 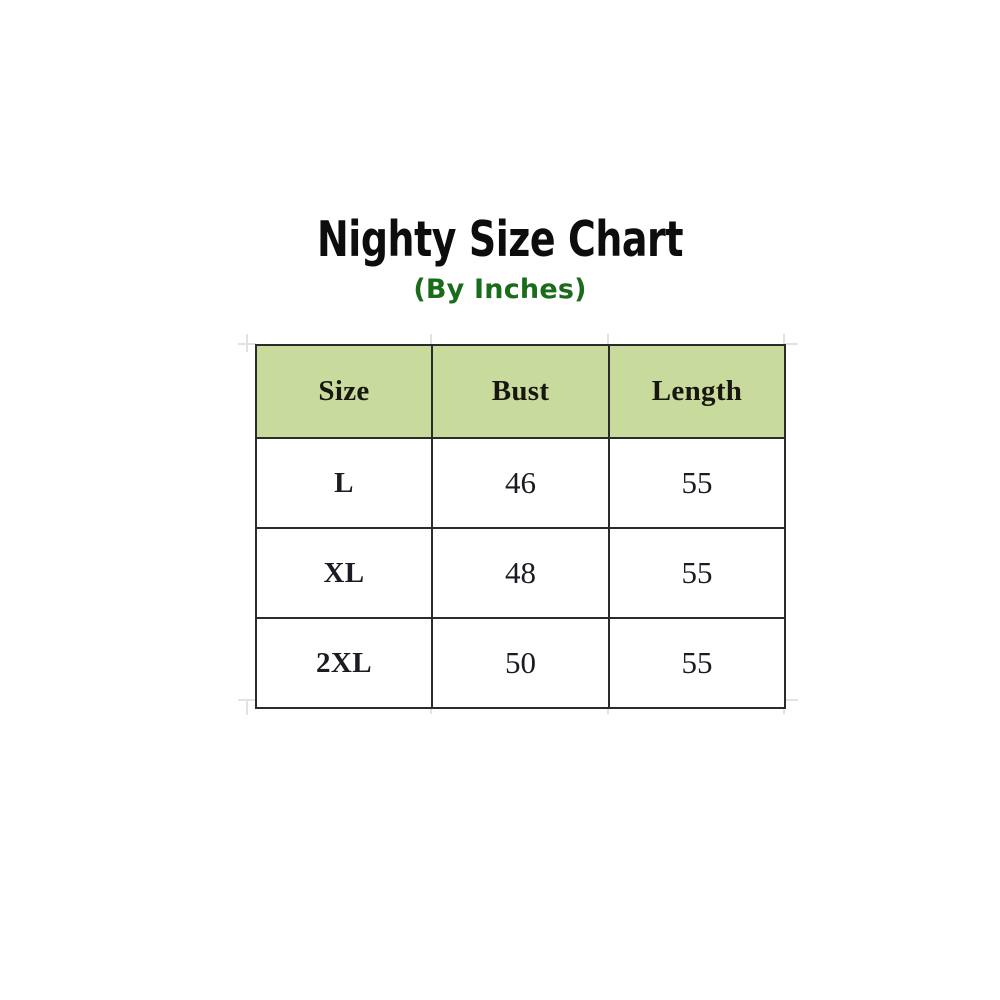 I want to click on column-header-length: Length, so click(x=697, y=391).